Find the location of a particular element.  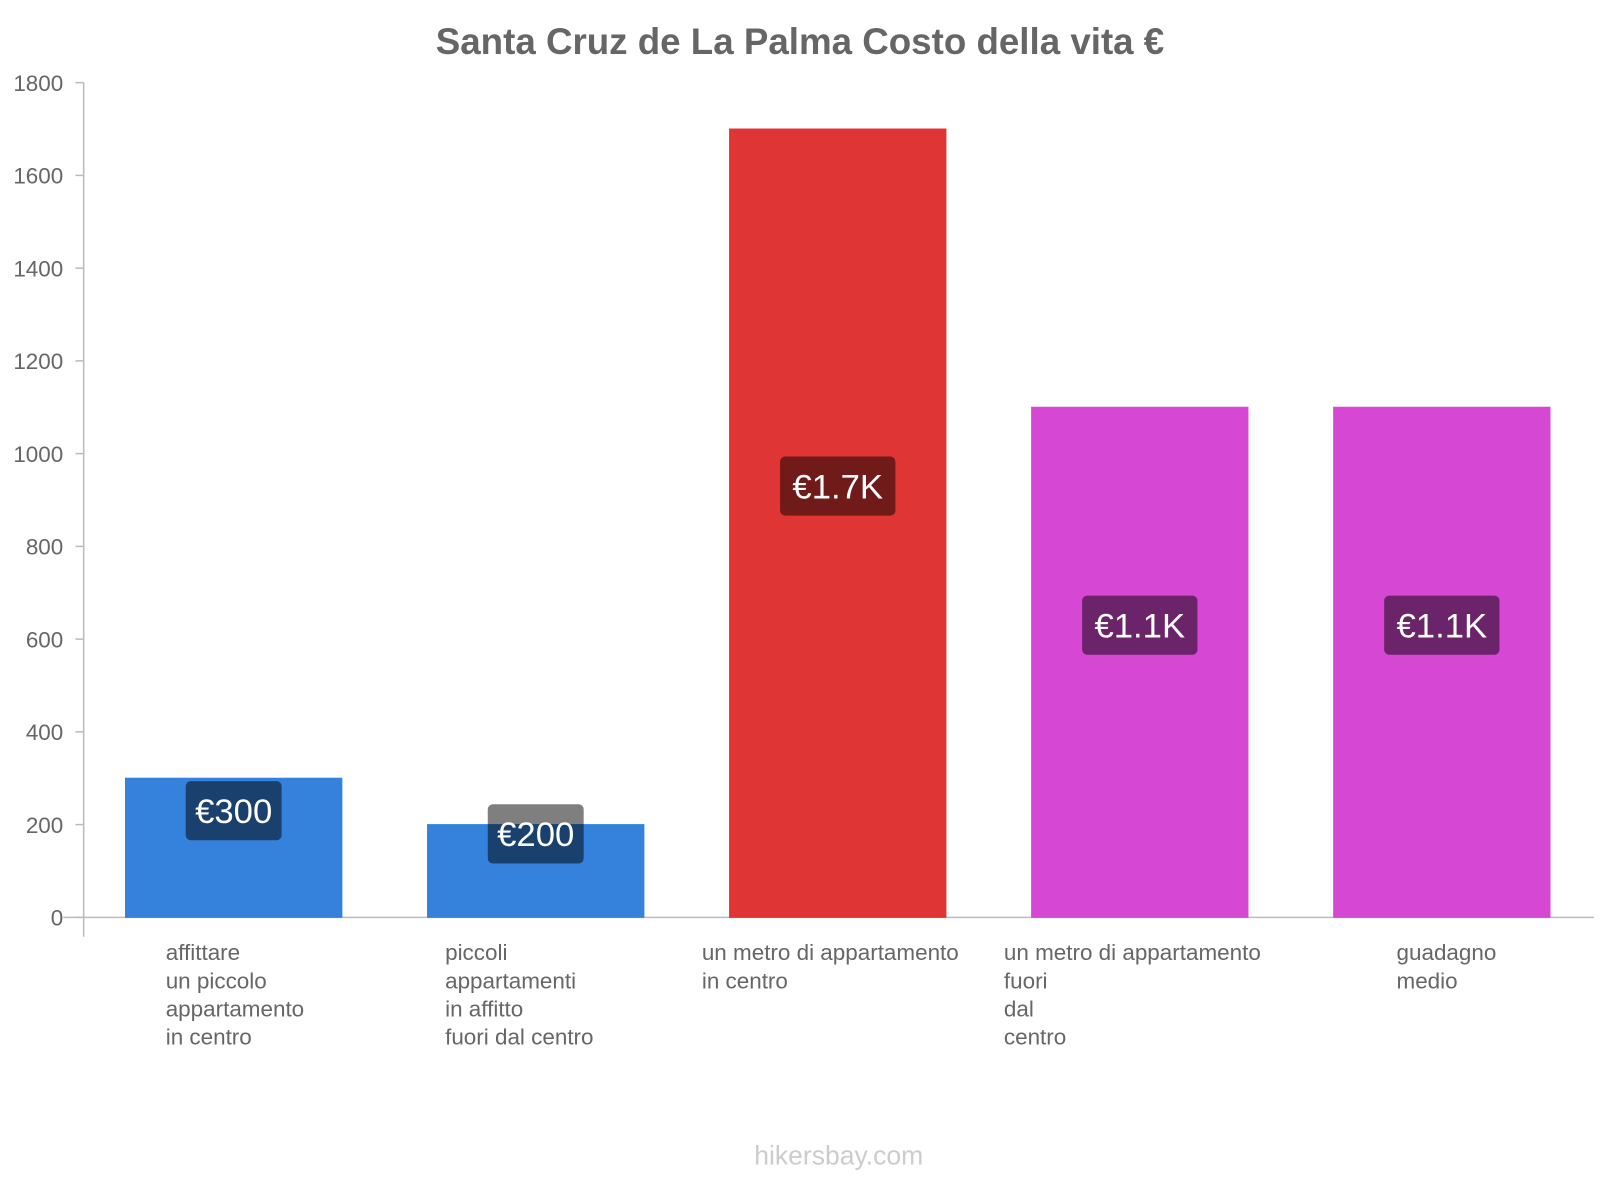

y-tick-label: 1000 is located at coordinates (38, 454).